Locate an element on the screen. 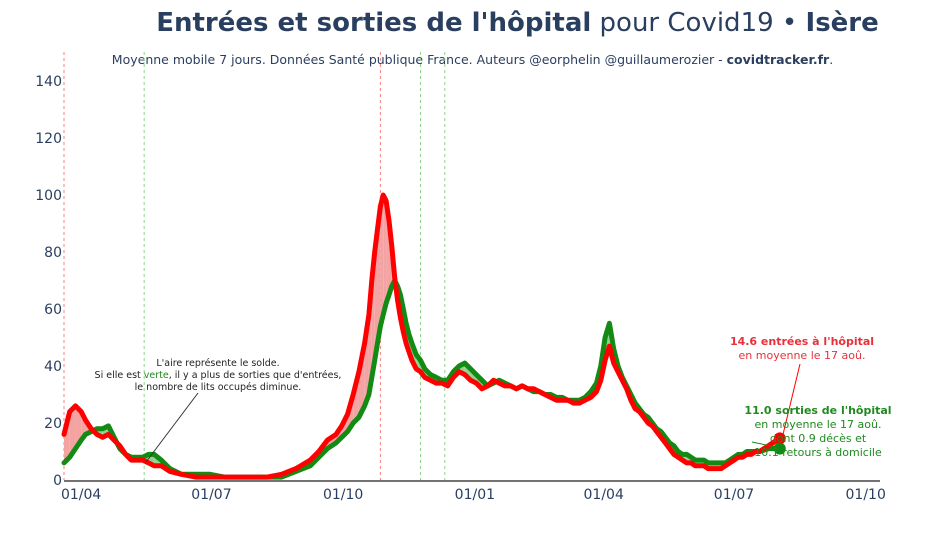 This screenshot has height=540, width=942. solde-note-line-3: le nombre de lits occupés diminue. is located at coordinates (218, 387).